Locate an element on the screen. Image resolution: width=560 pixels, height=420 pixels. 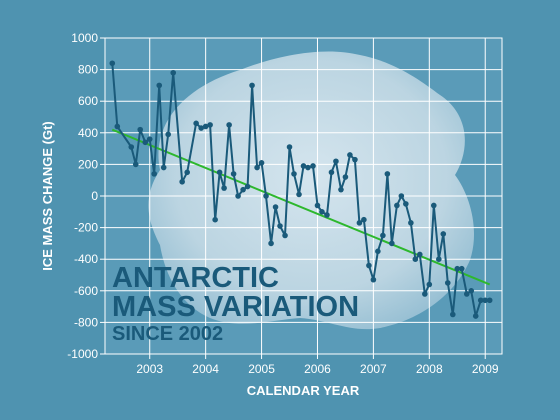
y-tick-label: -400 is located at coordinates (86, 259).